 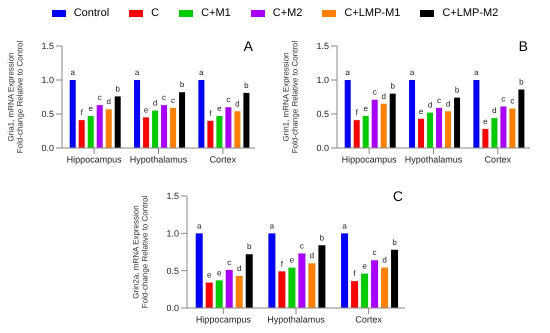 What do you see at coordinates (322, 148) in the screenshot?
I see `y-tick-label: 0.0` at bounding box center [322, 148].